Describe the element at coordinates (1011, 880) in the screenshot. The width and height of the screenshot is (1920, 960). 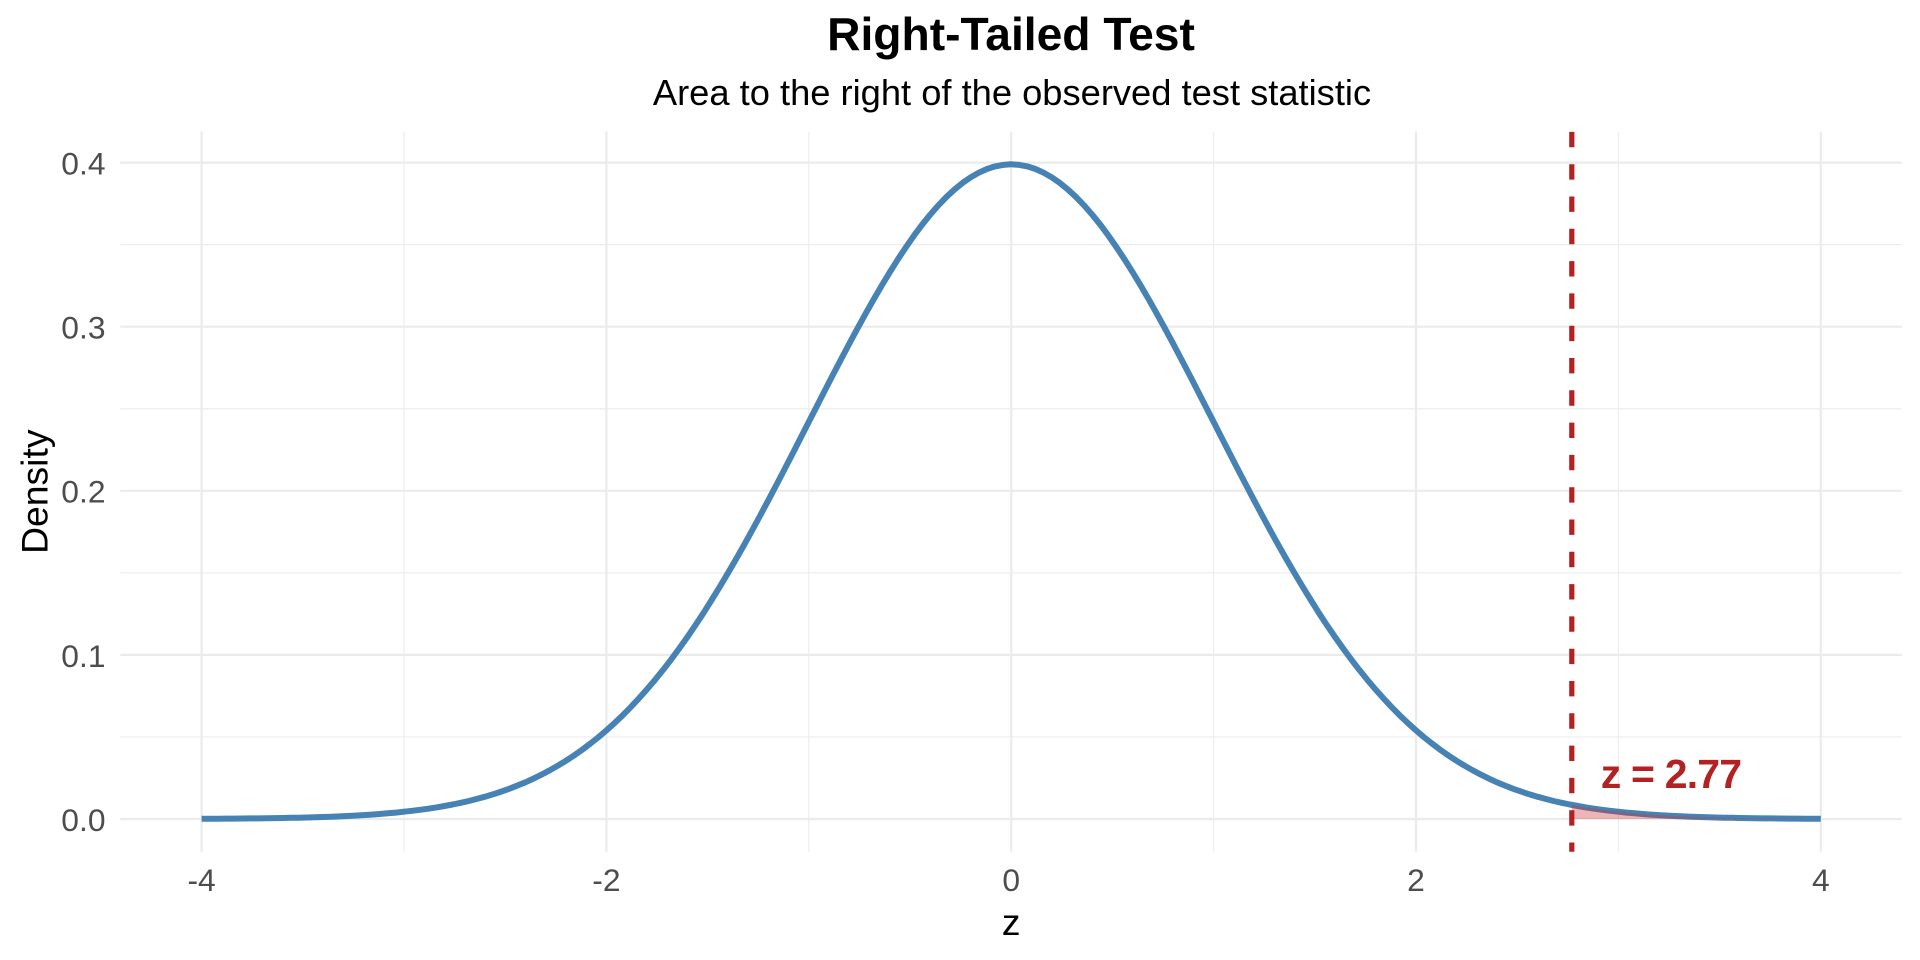
I see `svg-text: 0` at that location.